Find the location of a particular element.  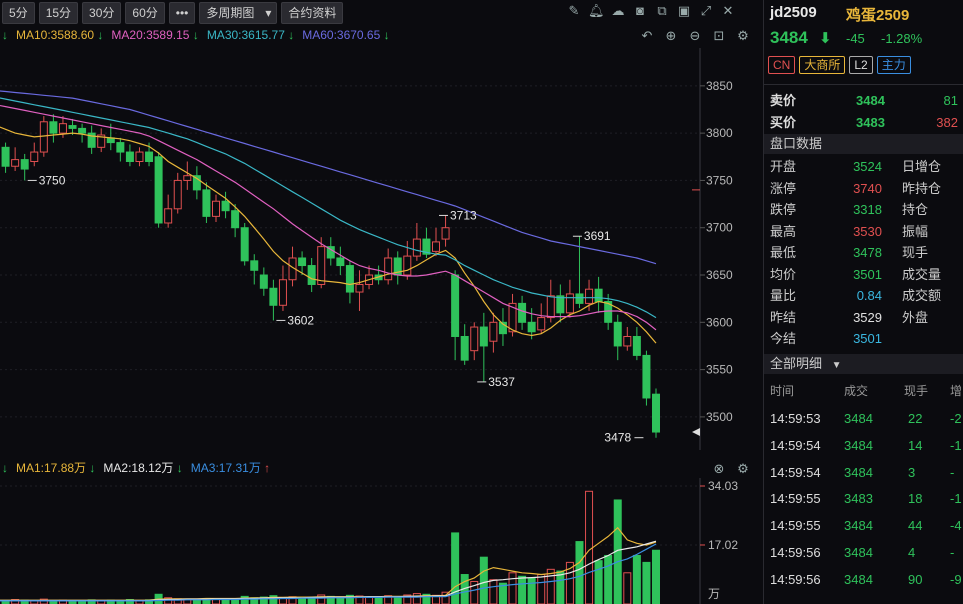

stat-value: 3318 is located at coordinates (867, 209).